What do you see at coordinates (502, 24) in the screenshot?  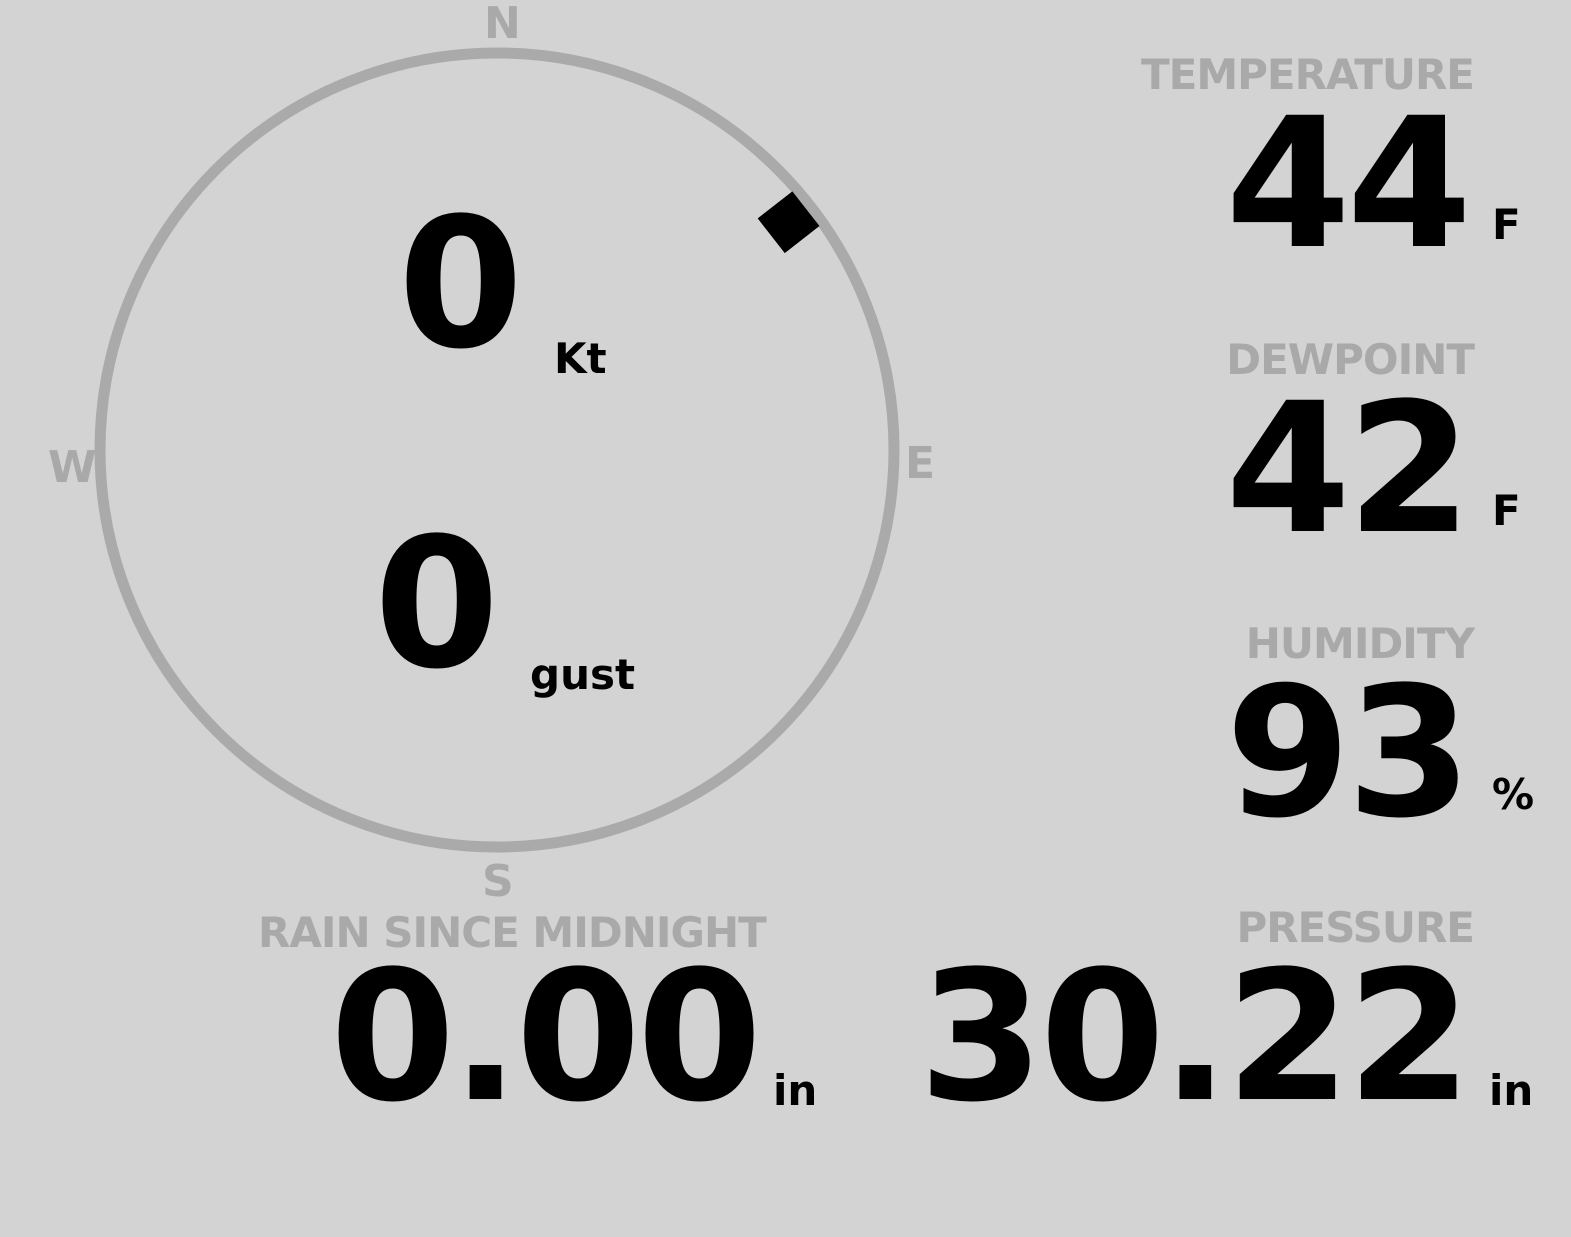 I see `compass-north: N` at bounding box center [502, 24].